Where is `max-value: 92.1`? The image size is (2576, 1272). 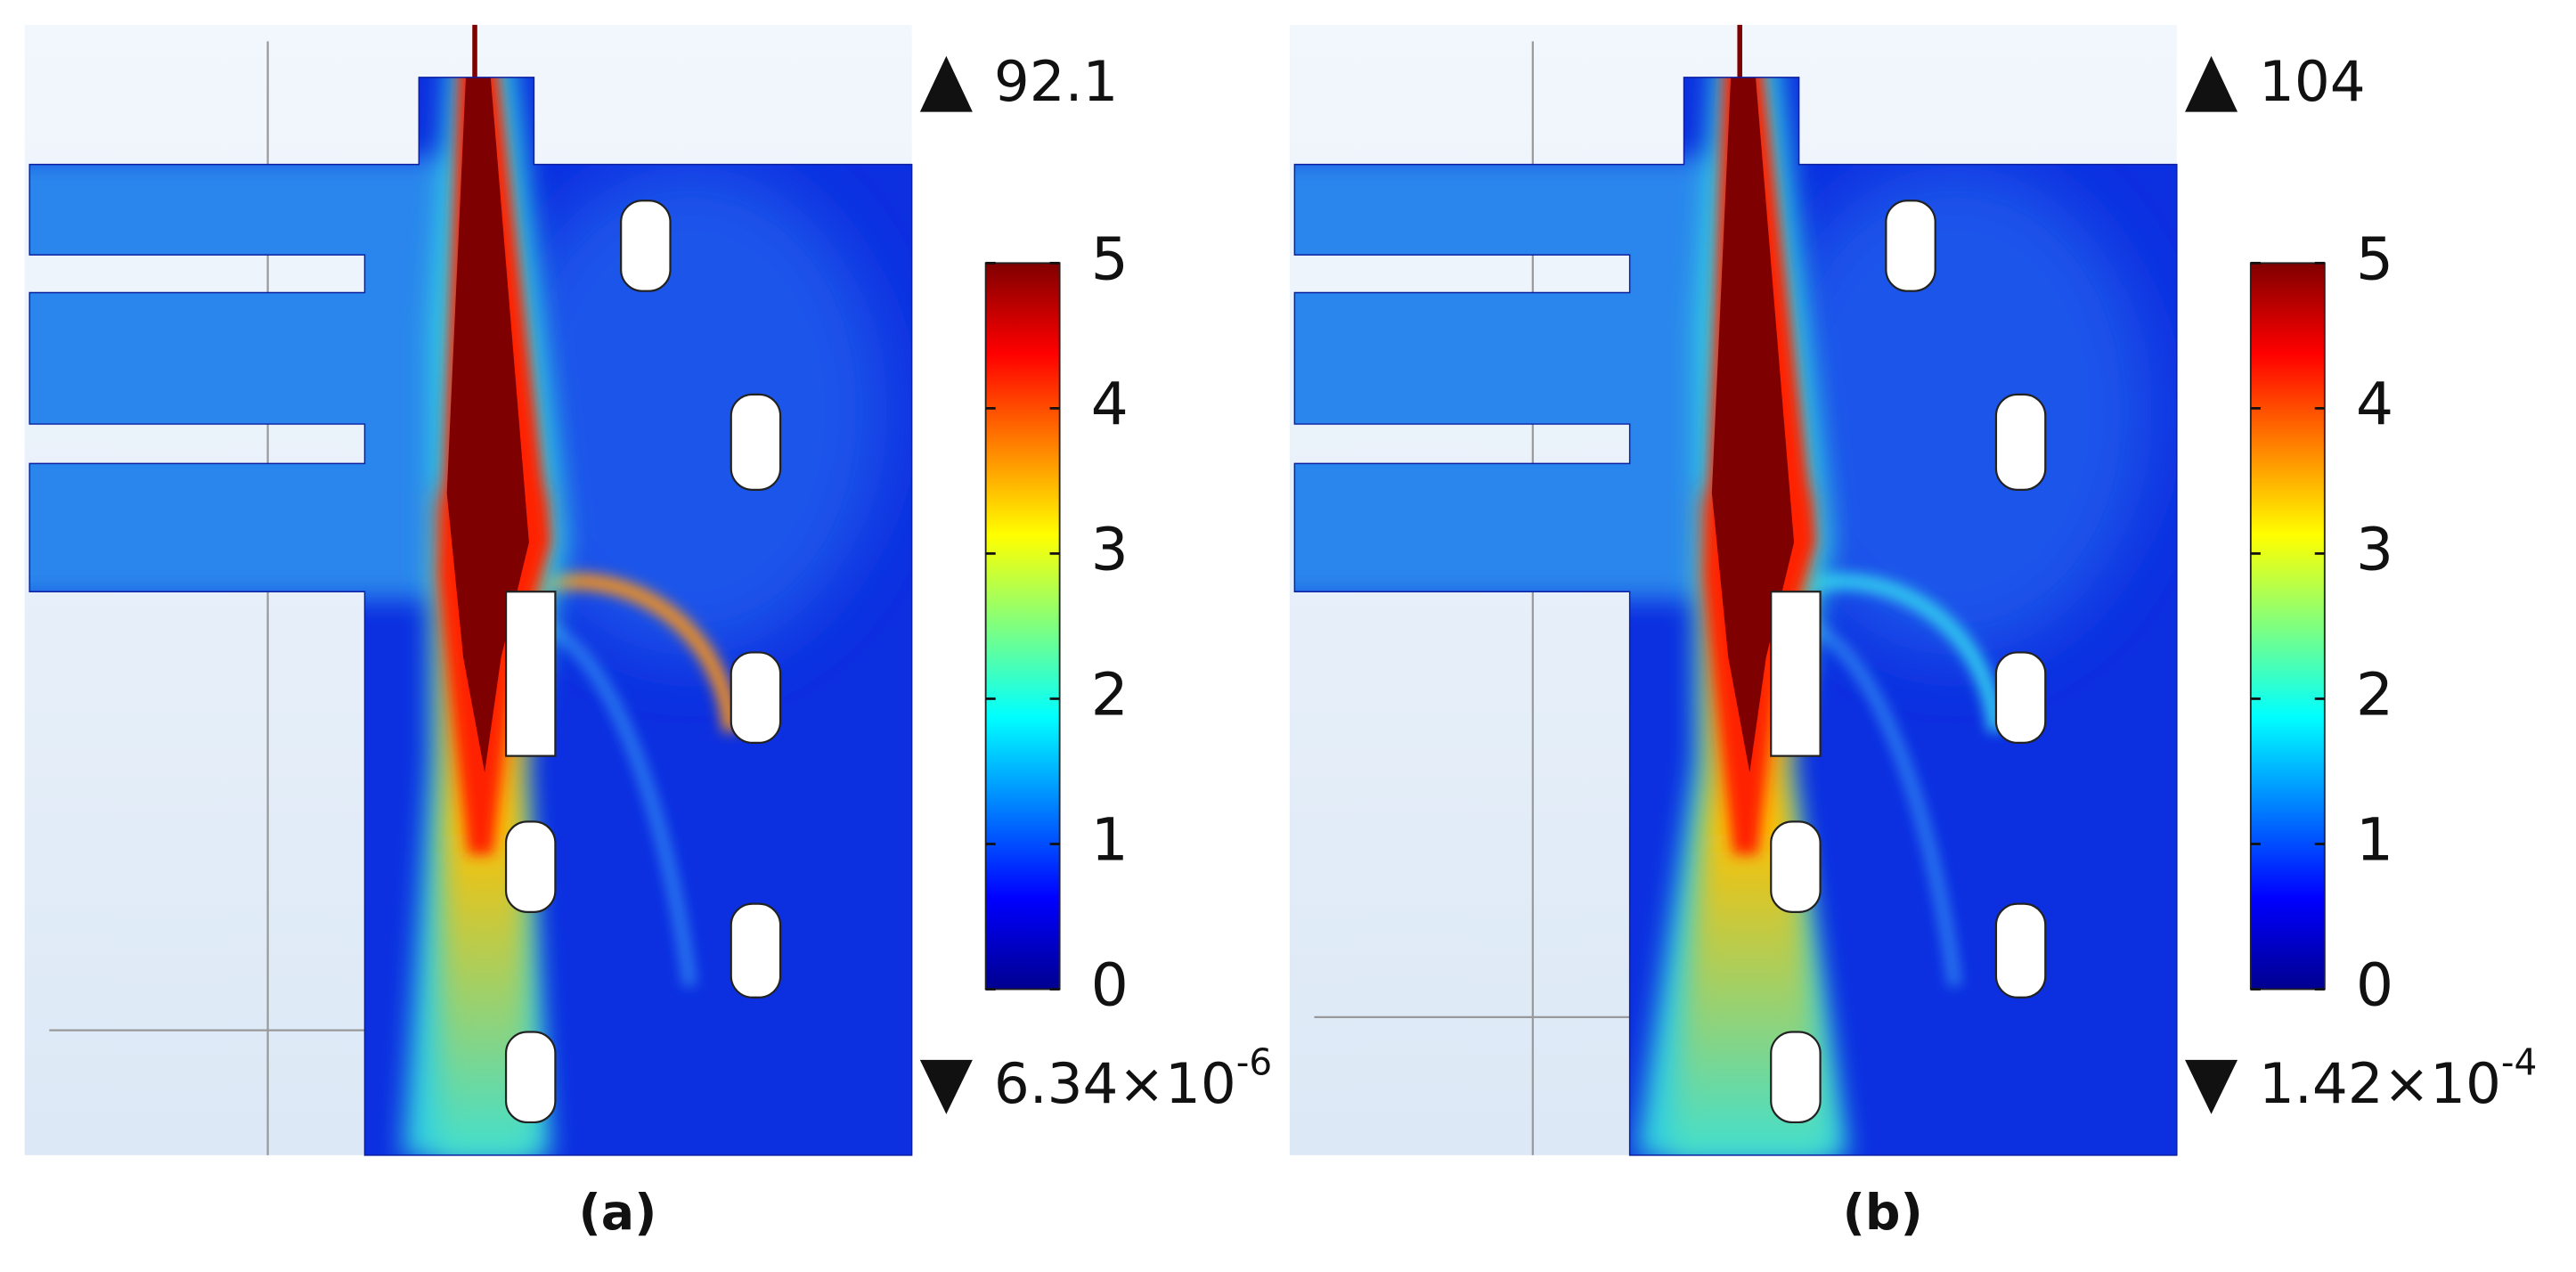
max-value: 92.1 is located at coordinates (1056, 82).